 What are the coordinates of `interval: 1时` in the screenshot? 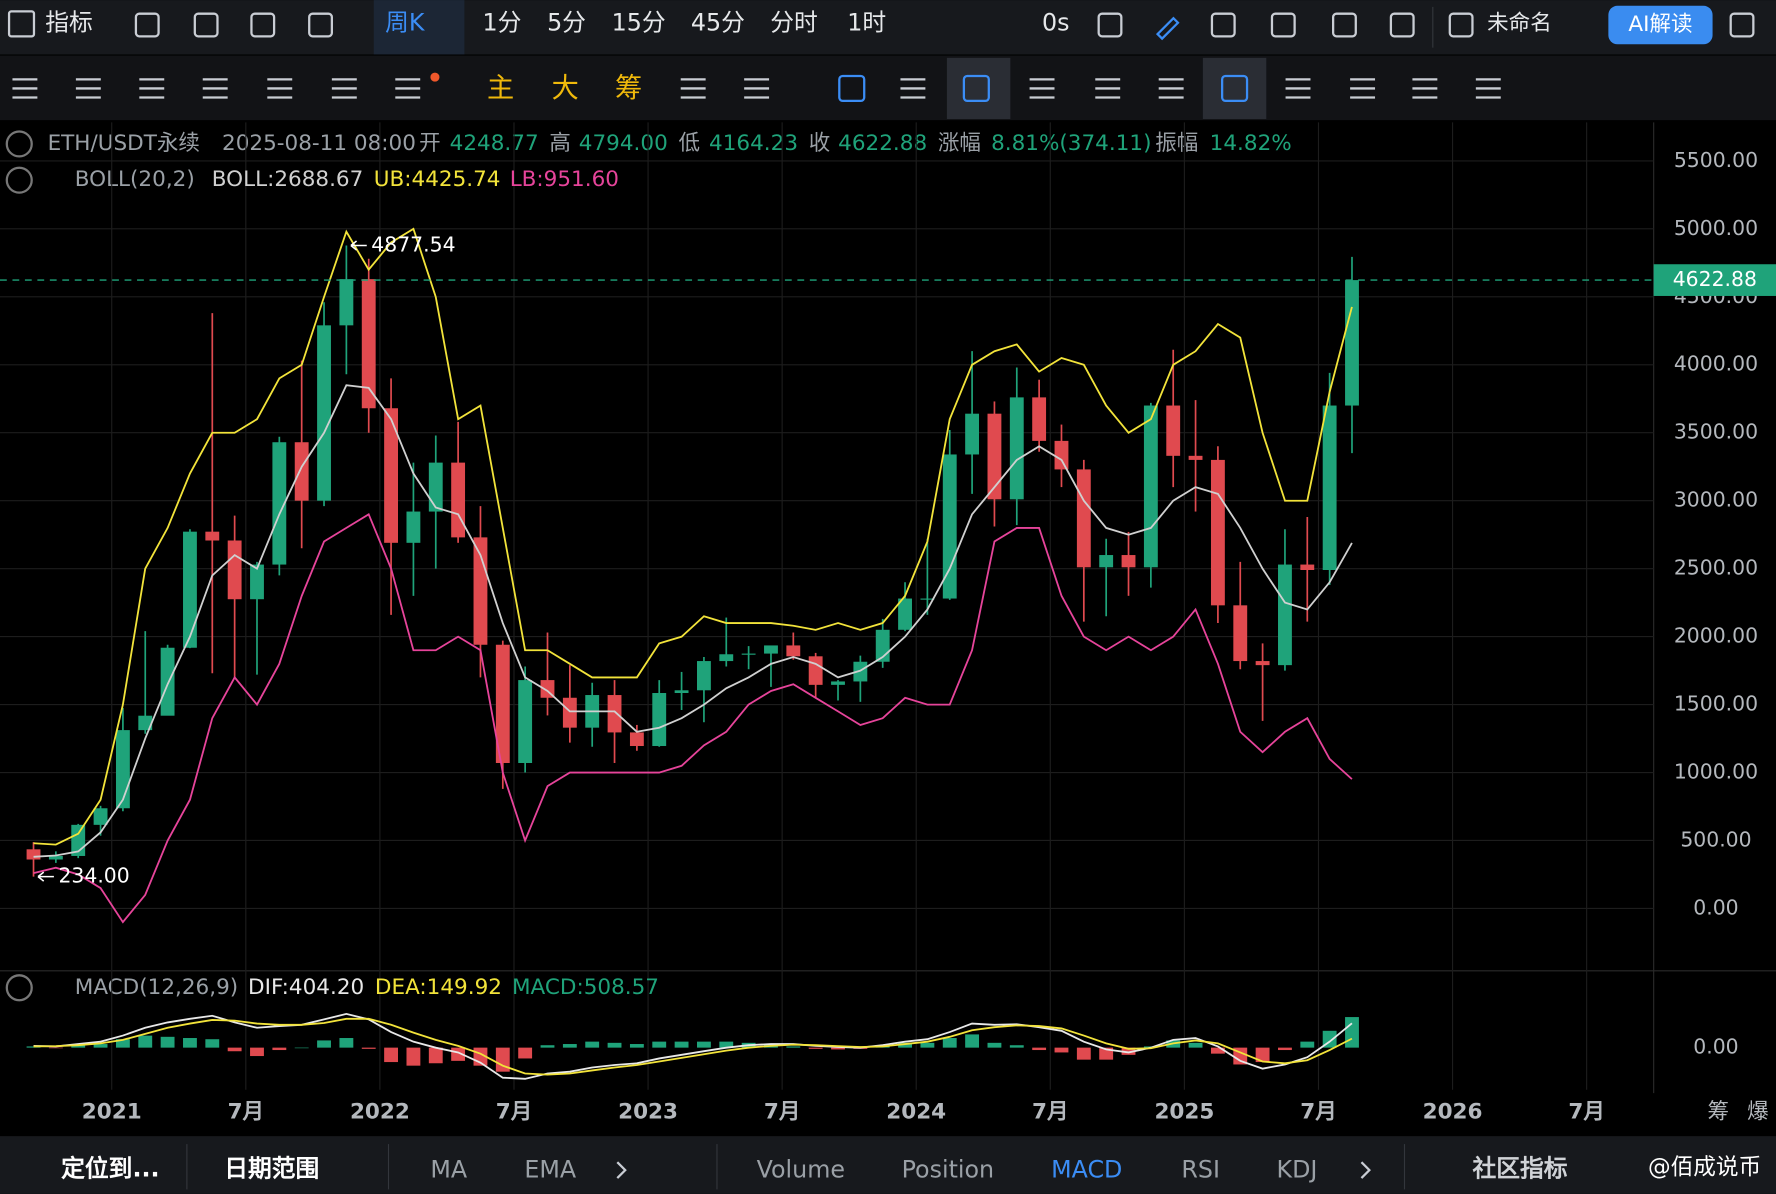 It's located at (866, 22).